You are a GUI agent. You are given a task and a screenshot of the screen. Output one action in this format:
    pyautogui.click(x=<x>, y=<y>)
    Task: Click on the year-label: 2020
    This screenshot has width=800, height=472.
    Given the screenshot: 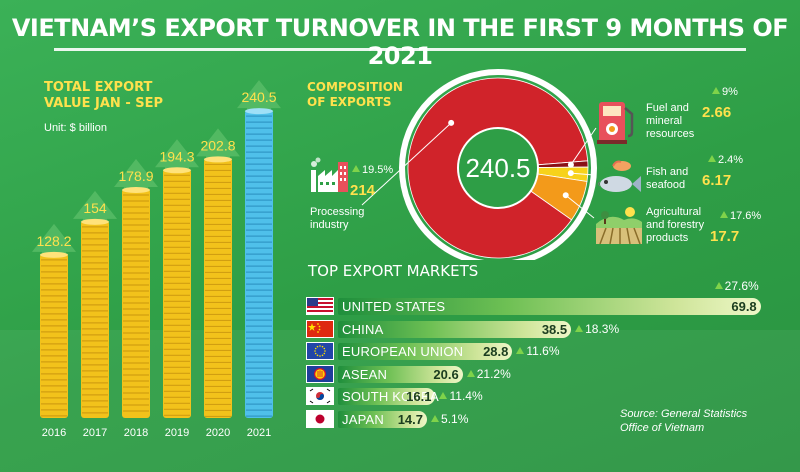 What is the action you would take?
    pyautogui.click(x=218, y=433)
    